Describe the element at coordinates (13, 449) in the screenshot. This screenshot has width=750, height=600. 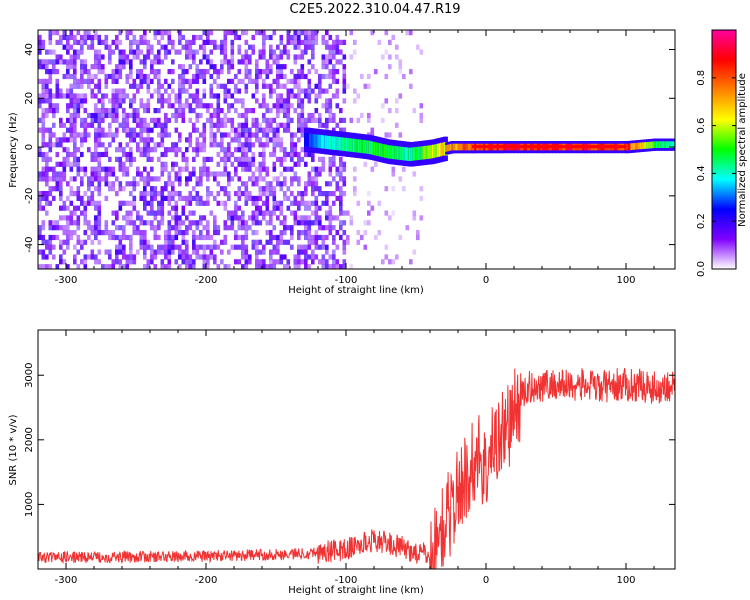
I see `snr-y-axis-label: SNR (10 * v/v)` at that location.